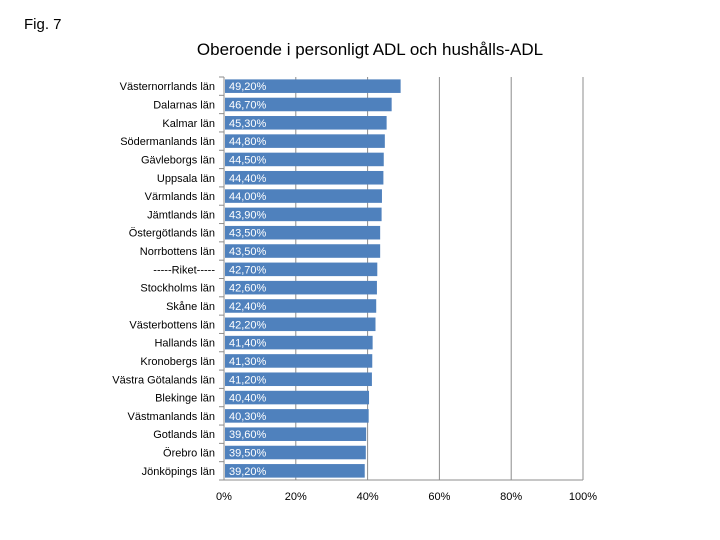  Describe the element at coordinates (439, 497) in the screenshot. I see `x-tick-label: 60%` at that location.